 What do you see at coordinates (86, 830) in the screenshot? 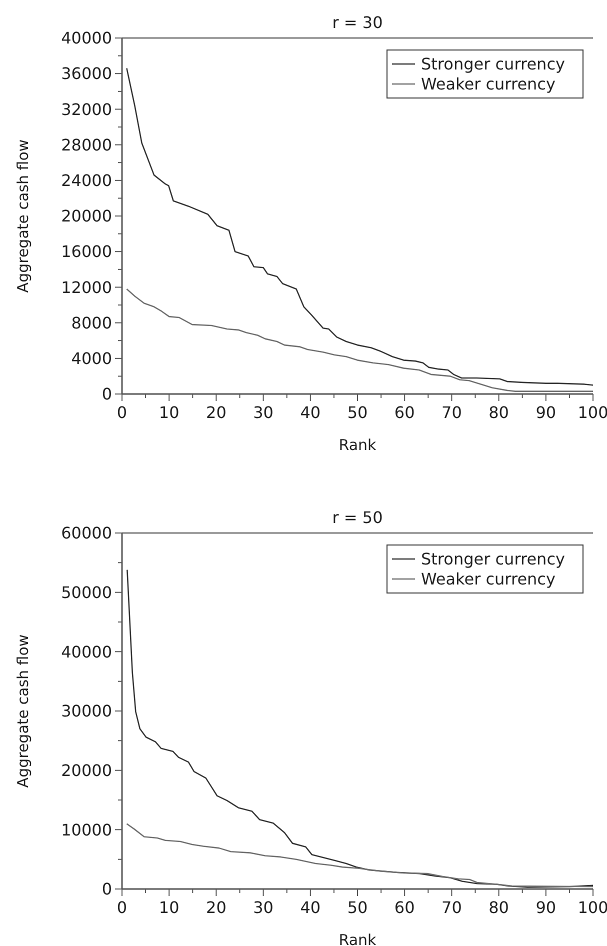
I see `y-tick-label: 10000` at bounding box center [86, 830].